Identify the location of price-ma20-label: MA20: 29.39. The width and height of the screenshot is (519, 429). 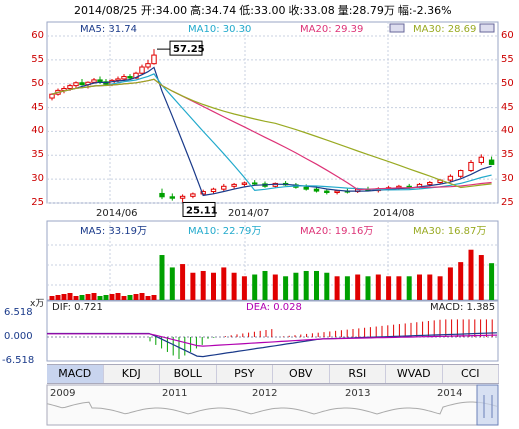
(332, 29).